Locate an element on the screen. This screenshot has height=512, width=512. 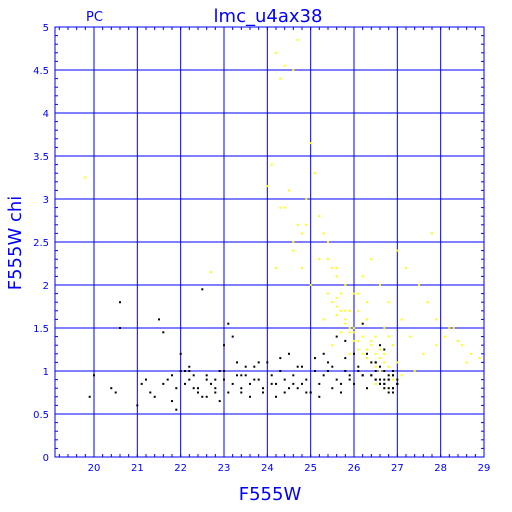
x-tick-label: 28 is located at coordinates (440, 468).